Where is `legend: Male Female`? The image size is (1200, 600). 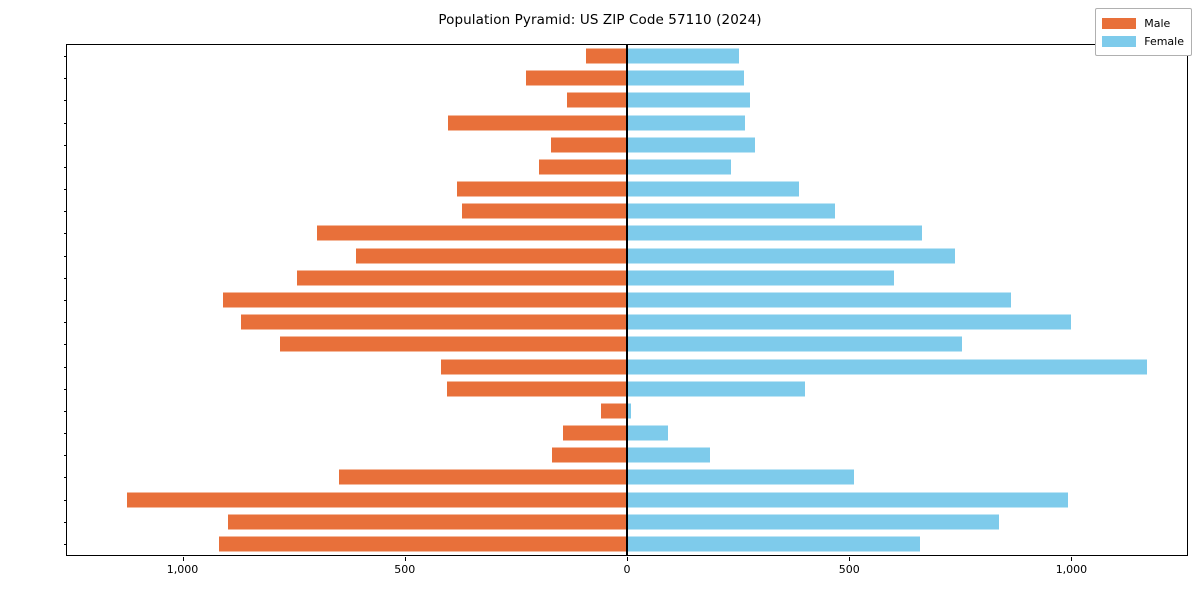 legend: Male Female is located at coordinates (1143, 32).